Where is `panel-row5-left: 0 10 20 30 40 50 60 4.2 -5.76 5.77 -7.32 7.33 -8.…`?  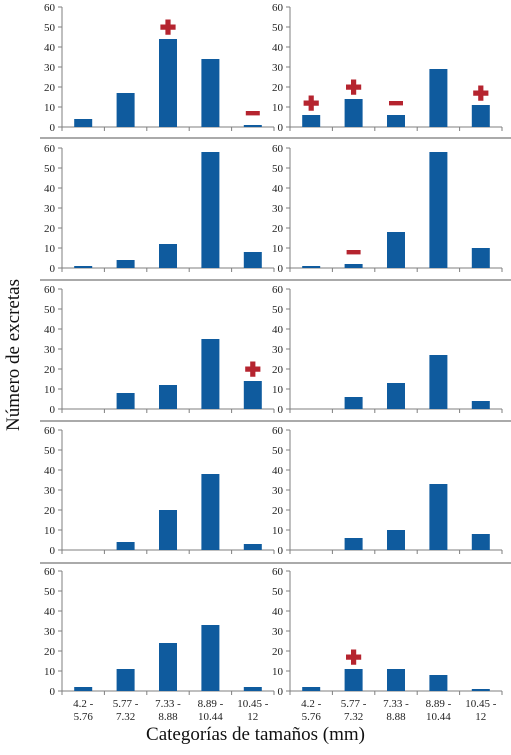 panel-row5-left: 0 10 20 30 40 50 60 4.2 -5.76 5.77 -7.32 7.33 -8.… is located at coordinates (159, 644).